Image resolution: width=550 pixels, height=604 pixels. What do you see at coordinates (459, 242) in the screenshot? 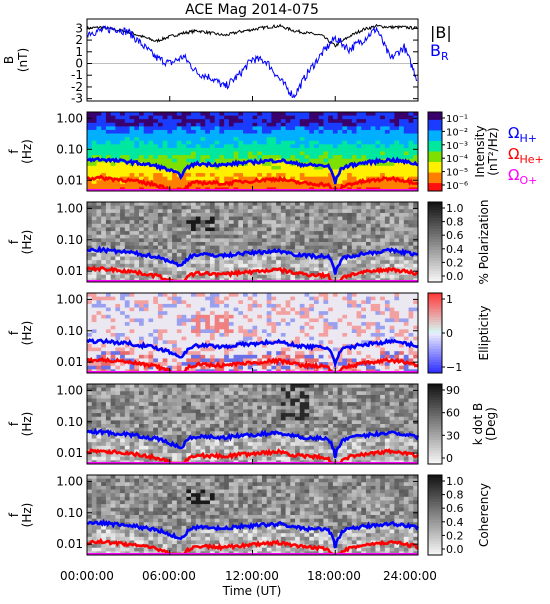
I see `colorbar-polarization: 1.00.80.60.40.20.0% Polarization` at bounding box center [459, 242].